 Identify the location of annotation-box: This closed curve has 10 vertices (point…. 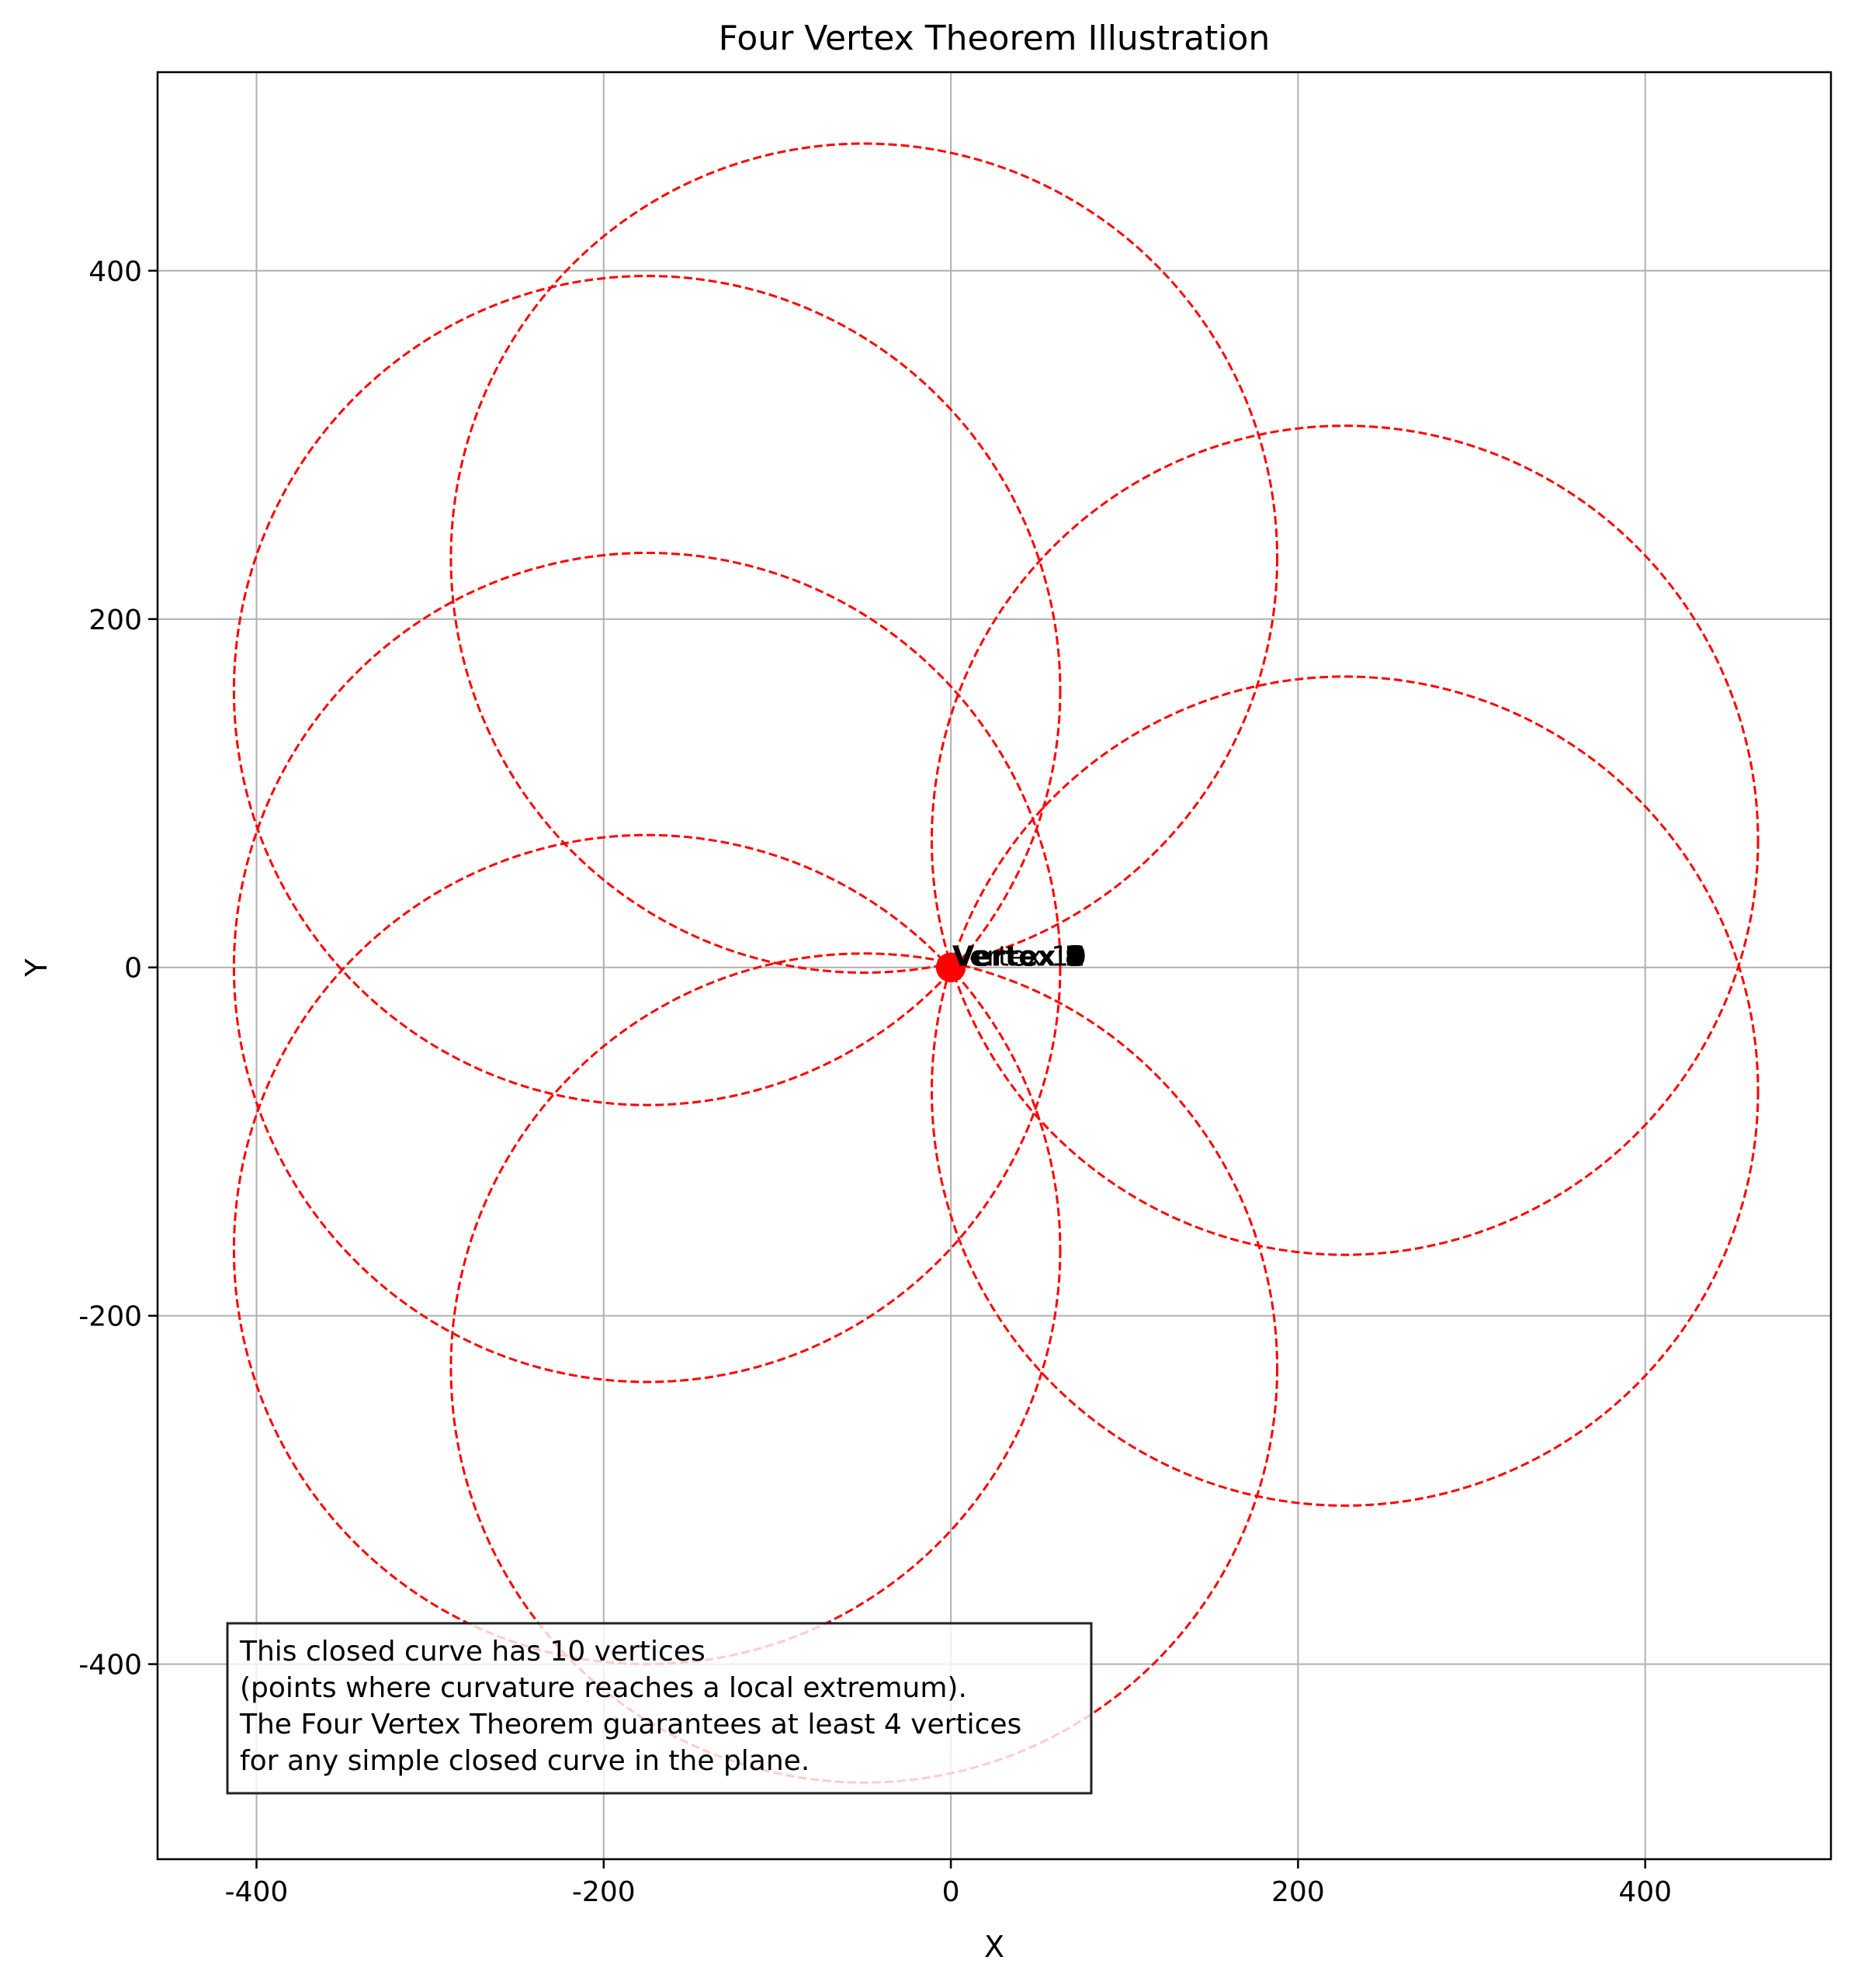
(659, 1708).